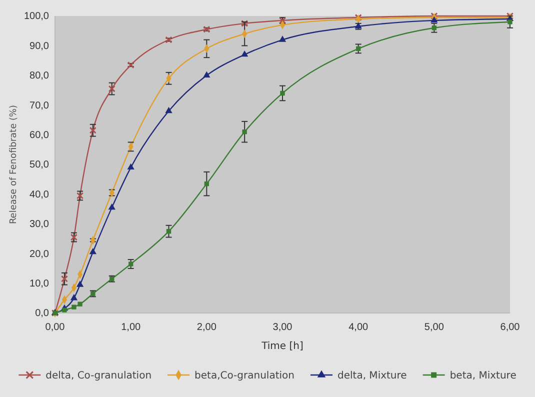 Image resolution: width=535 pixels, height=397 pixels. Describe the element at coordinates (42, 314) in the screenshot. I see `y-tick-label: 0,0` at that location.